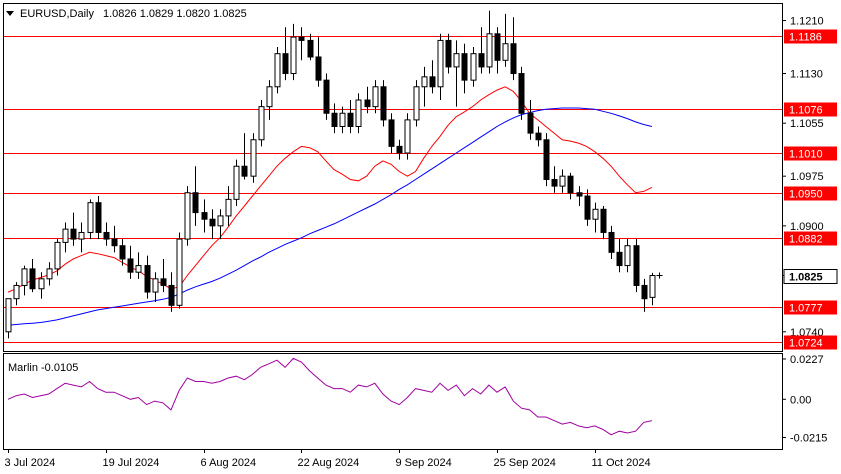 The image size is (841, 474). Describe the element at coordinates (806, 278) in the screenshot. I see `current-price-label: 1.0825` at that location.